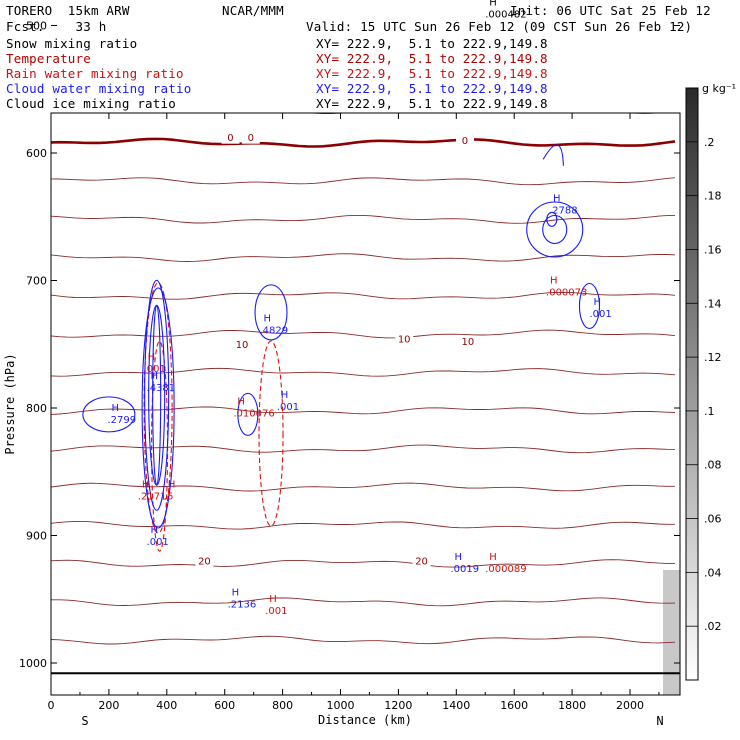 The image size is (740, 740). What do you see at coordinates (36, 153) in the screenshot?
I see `y-tick-label: 600` at bounding box center [36, 153].